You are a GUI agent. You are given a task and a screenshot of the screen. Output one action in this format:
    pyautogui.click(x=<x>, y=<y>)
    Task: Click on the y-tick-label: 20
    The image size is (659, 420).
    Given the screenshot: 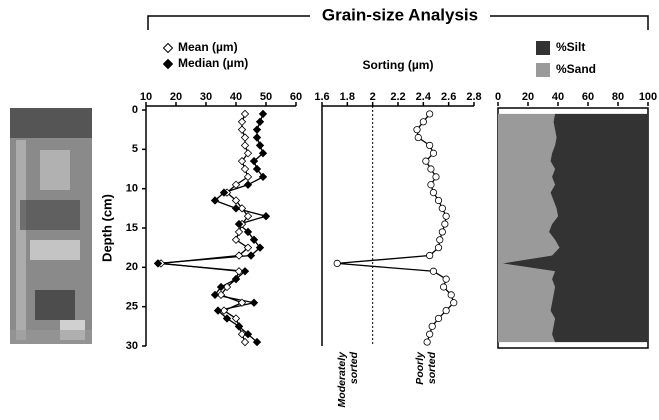 What is the action you would take?
    pyautogui.click(x=132, y=267)
    